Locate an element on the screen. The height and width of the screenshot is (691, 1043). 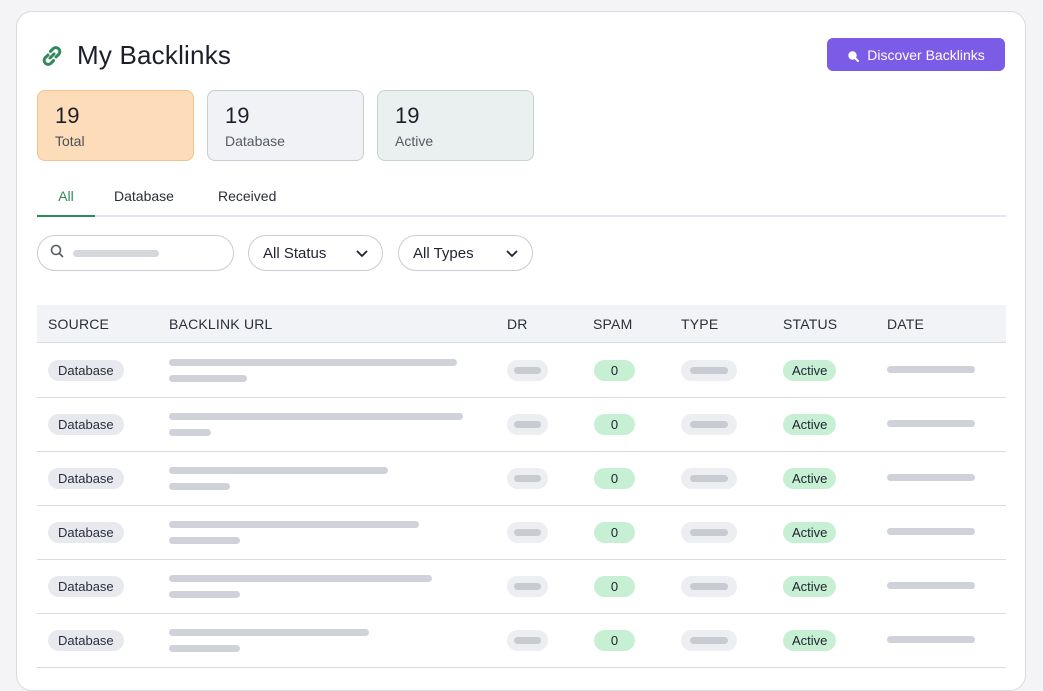
column-header-source: SOURCE is located at coordinates (79, 324).